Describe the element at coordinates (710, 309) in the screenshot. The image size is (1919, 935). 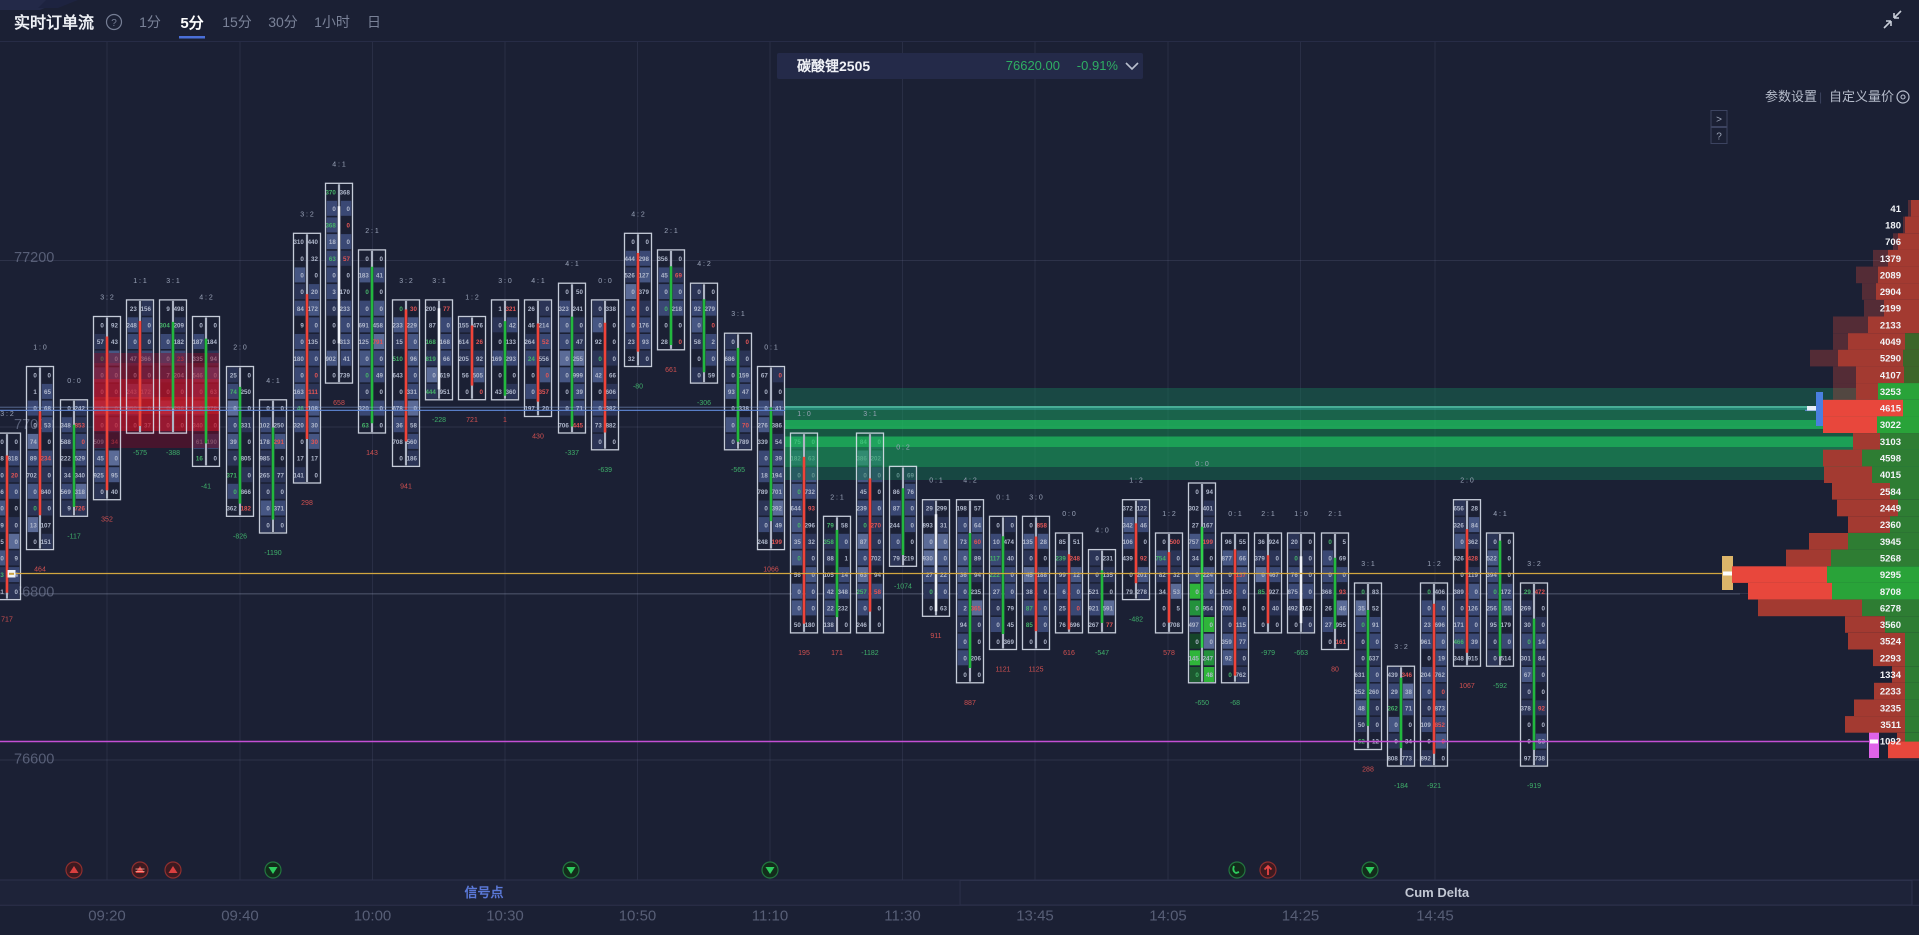
I see `svg-text: 279` at that location.